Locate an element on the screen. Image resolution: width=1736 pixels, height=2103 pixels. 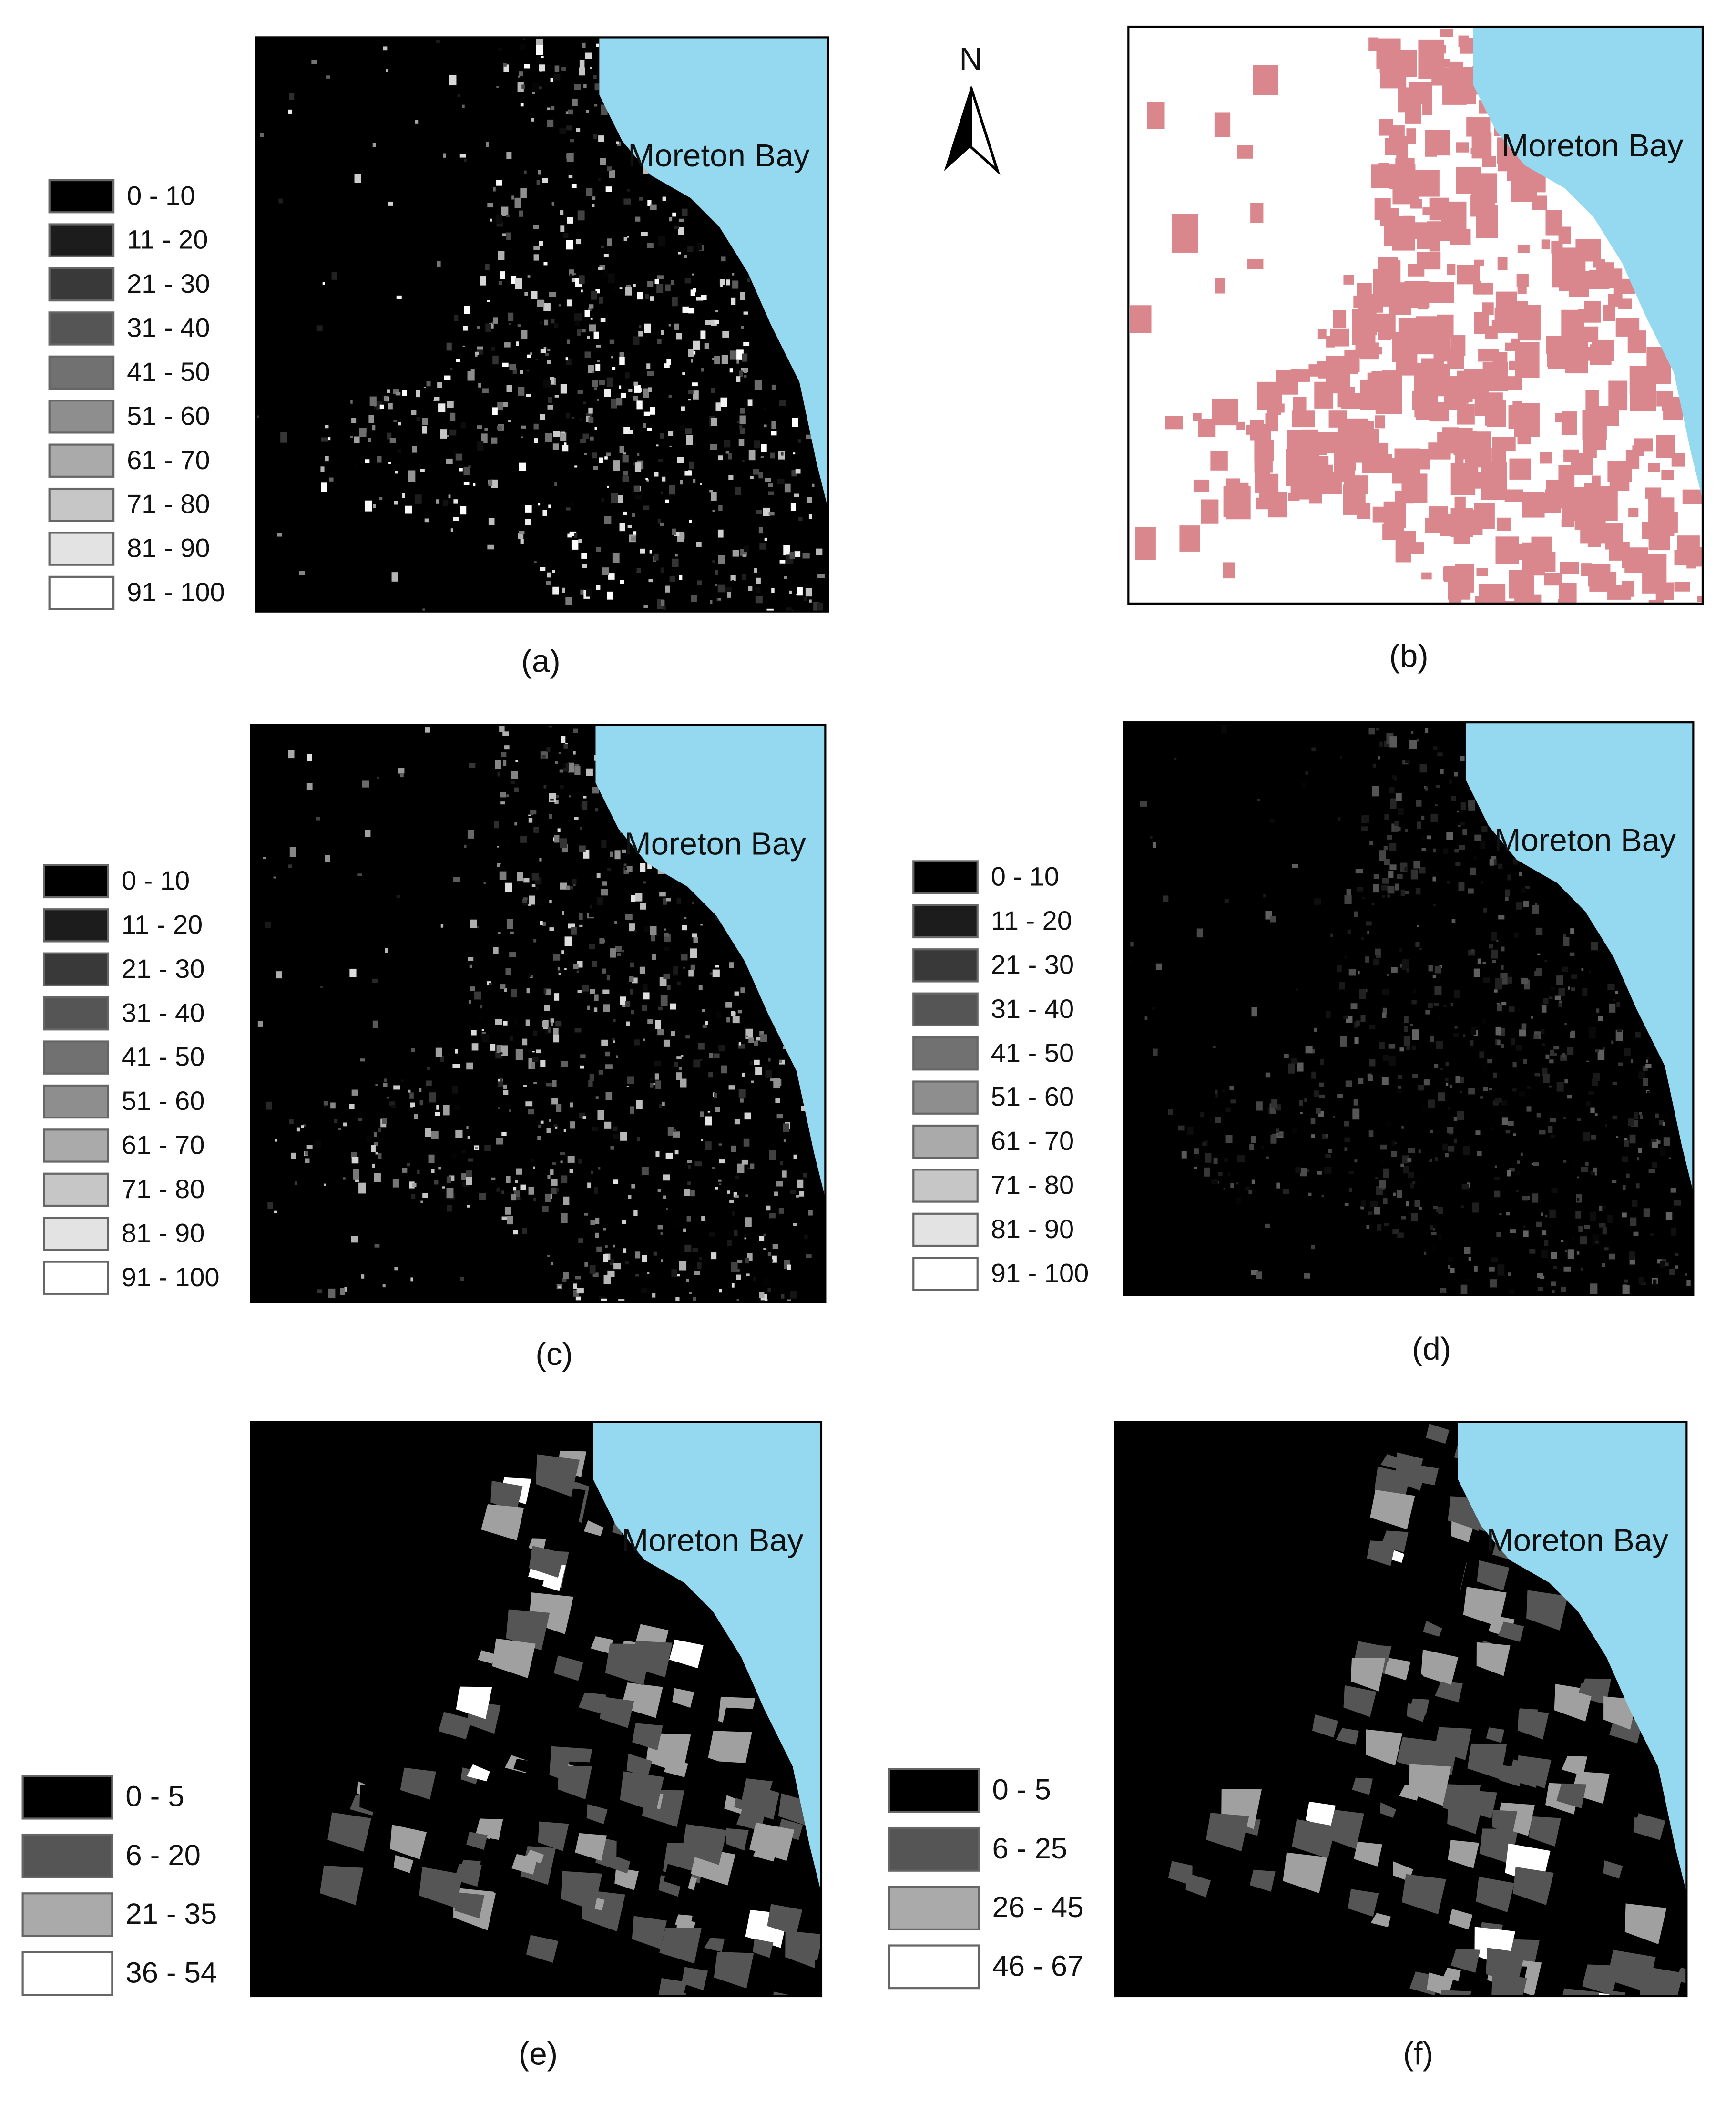
legend-label: 91 - 100 is located at coordinates (171, 1277).